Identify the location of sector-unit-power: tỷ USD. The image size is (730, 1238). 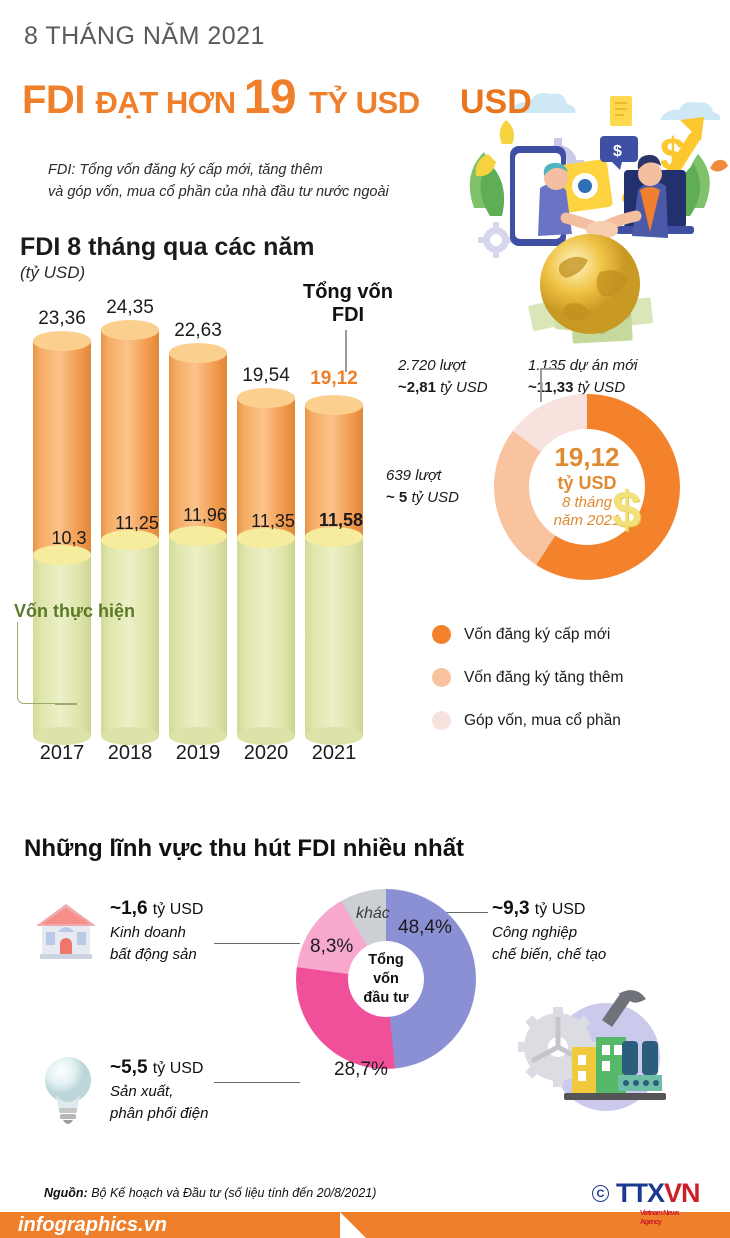
(178, 1068).